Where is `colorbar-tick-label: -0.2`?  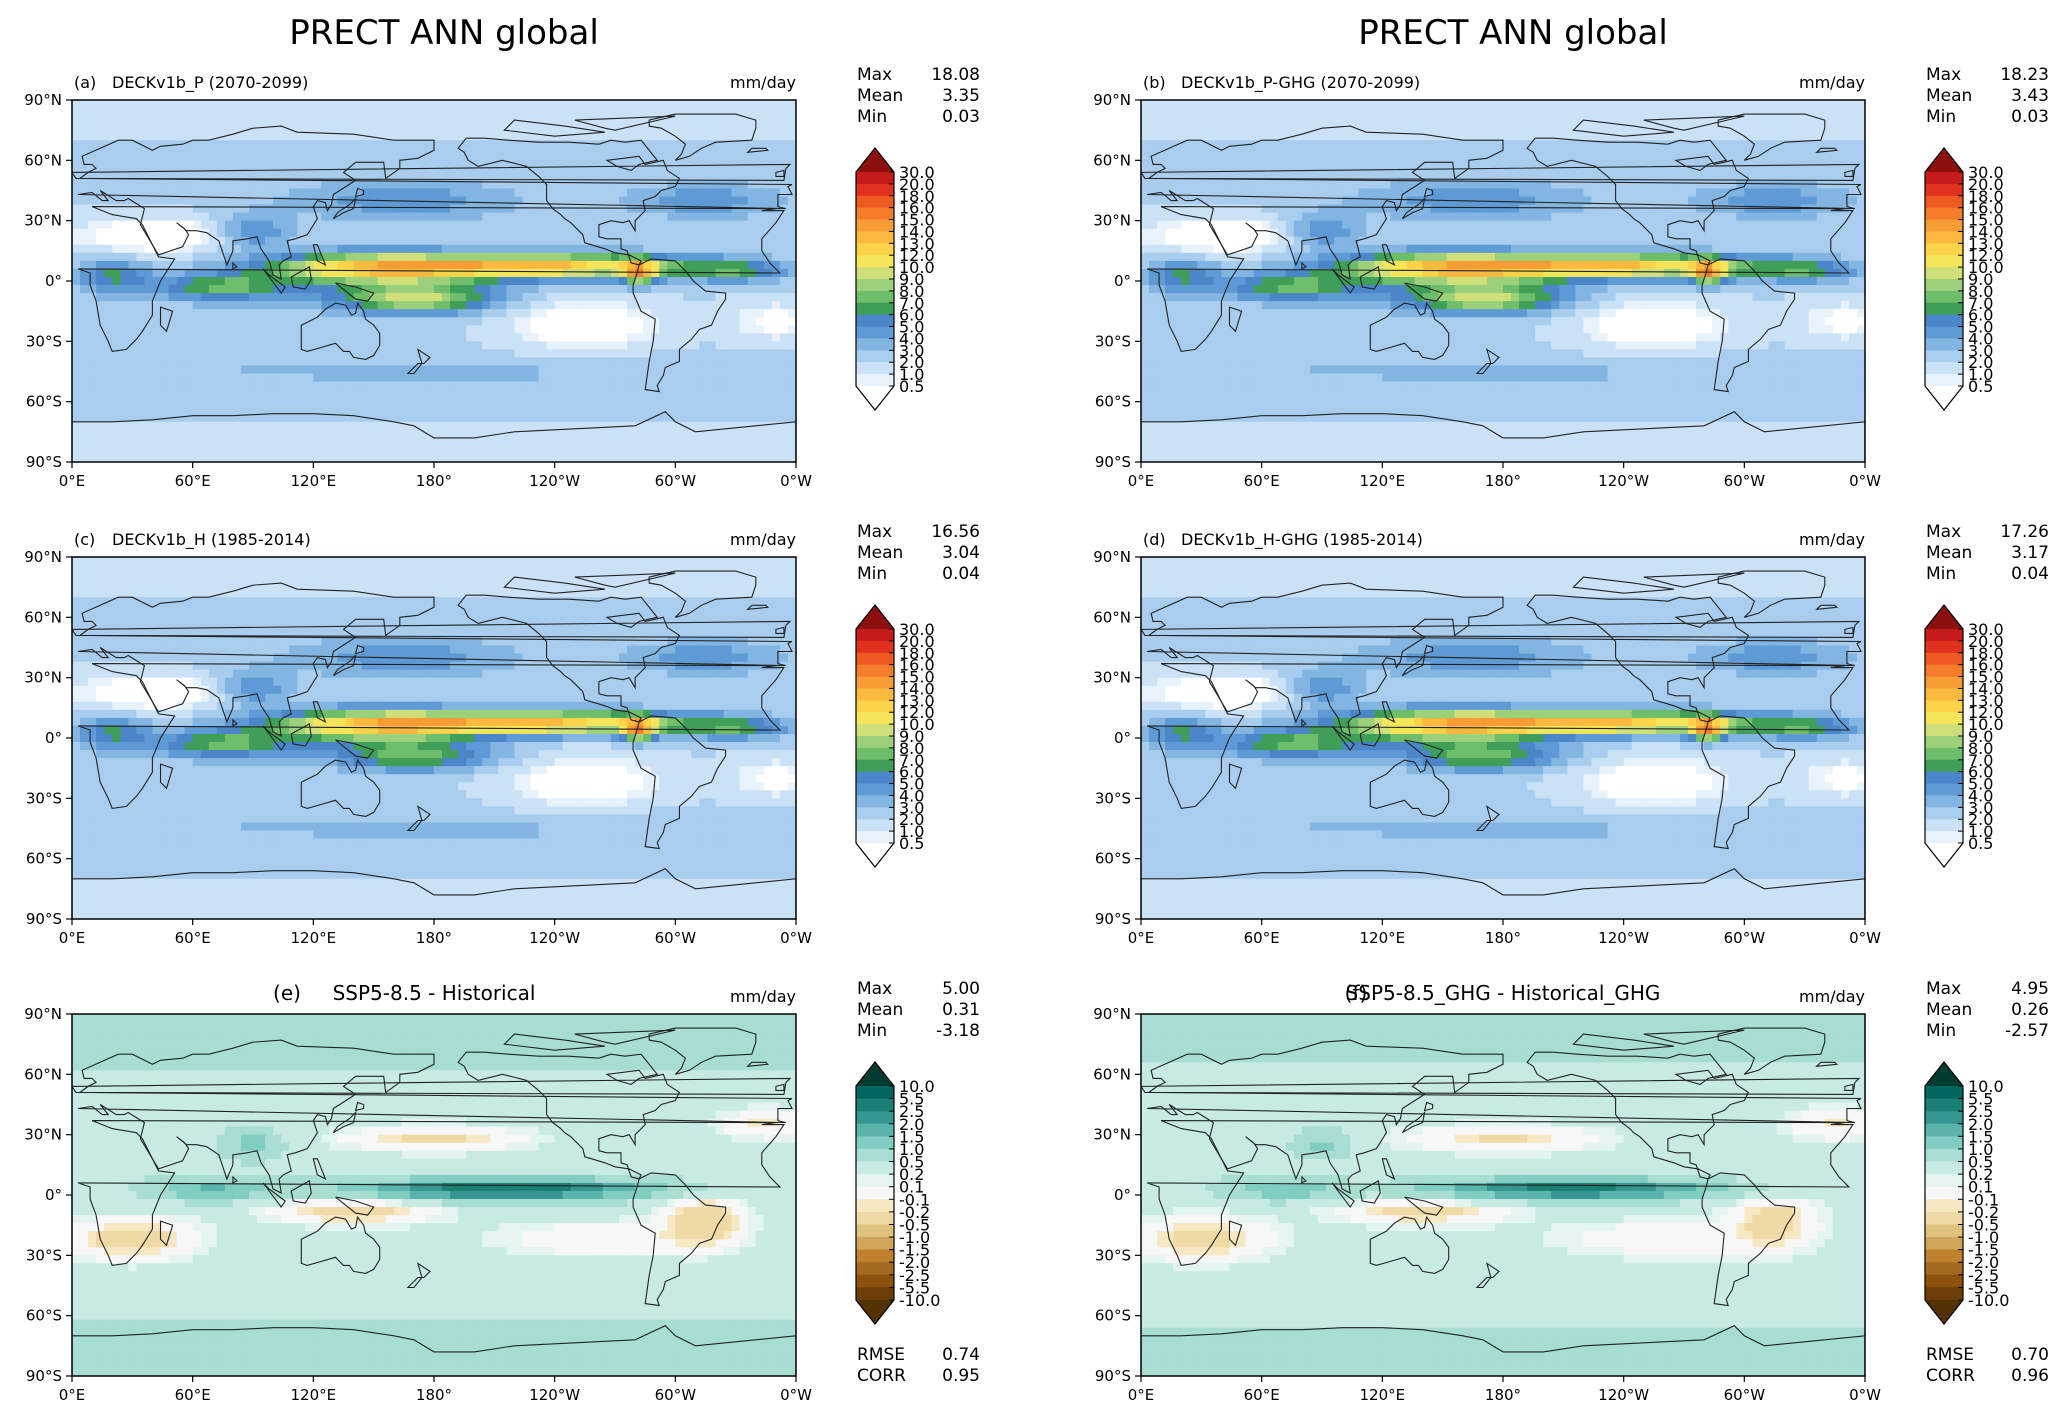
colorbar-tick-label: -0.2 is located at coordinates (914, 1212).